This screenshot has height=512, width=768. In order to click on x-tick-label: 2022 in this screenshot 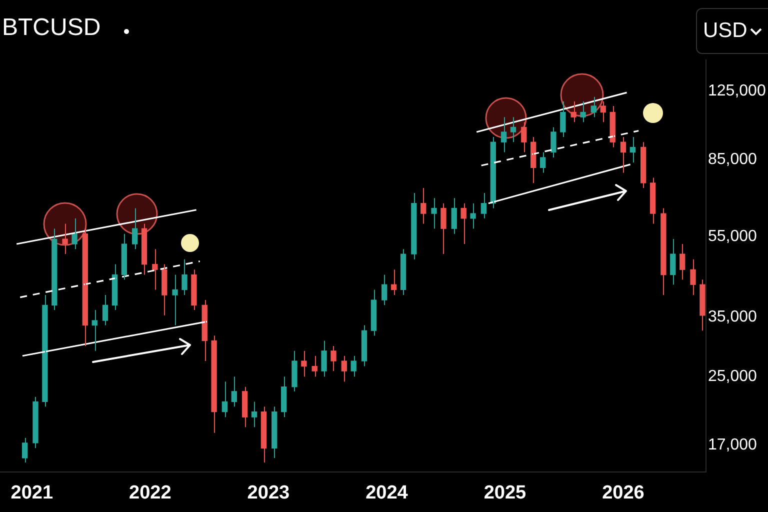, I will do `click(150, 493)`.